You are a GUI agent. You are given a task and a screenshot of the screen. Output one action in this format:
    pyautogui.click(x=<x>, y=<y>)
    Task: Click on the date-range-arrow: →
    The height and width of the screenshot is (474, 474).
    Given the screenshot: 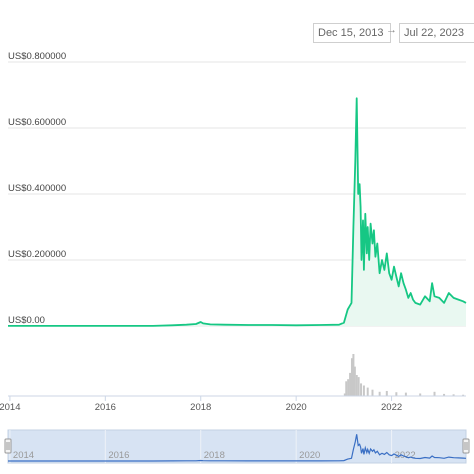 What is the action you would take?
    pyautogui.click(x=391, y=30)
    